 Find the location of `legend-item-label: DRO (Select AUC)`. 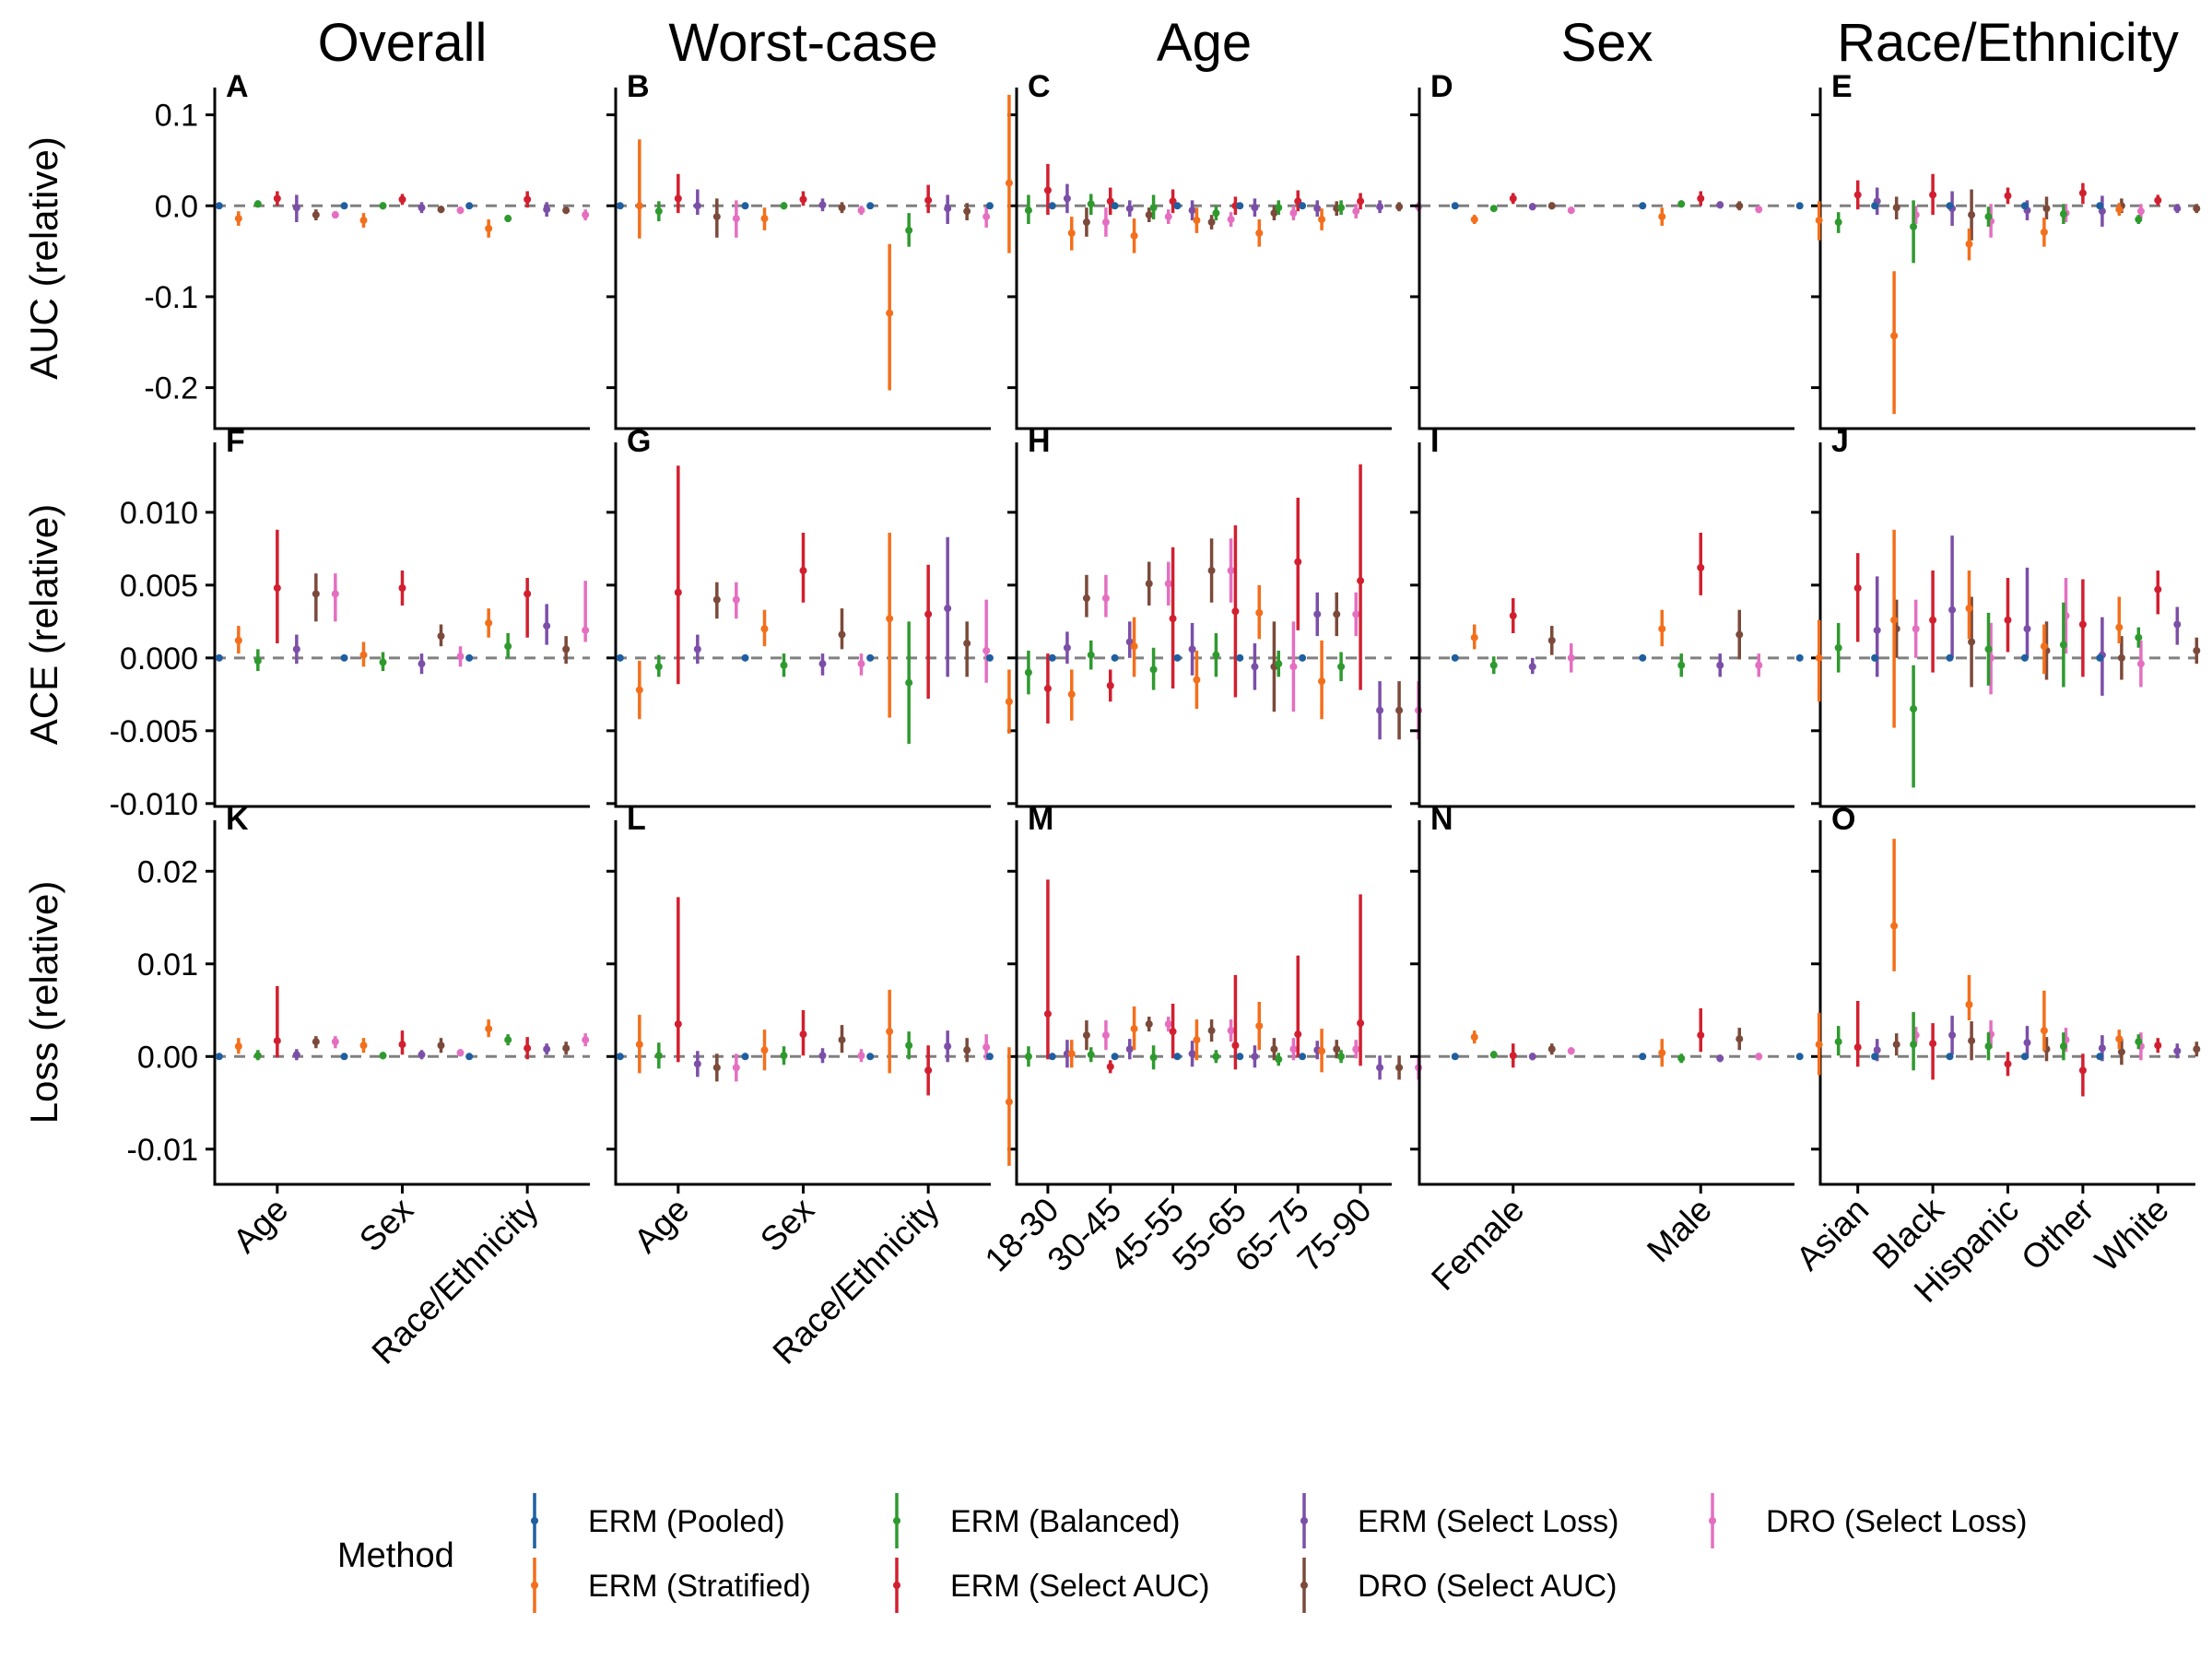

legend-item-label: DRO (Select AUC) is located at coordinates (1488, 1586).